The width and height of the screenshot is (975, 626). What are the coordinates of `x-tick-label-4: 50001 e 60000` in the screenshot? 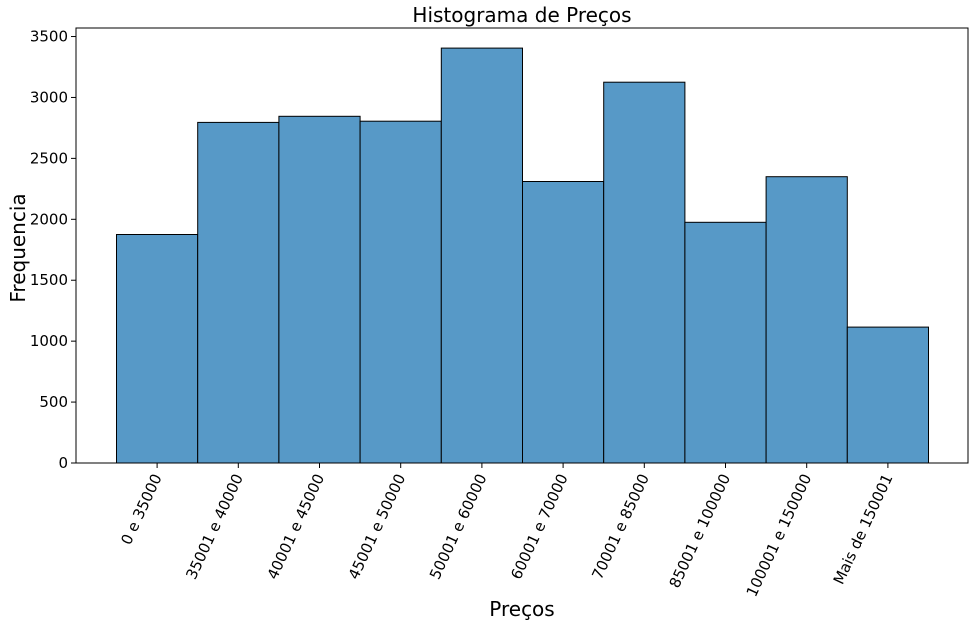 It's located at (458, 526).